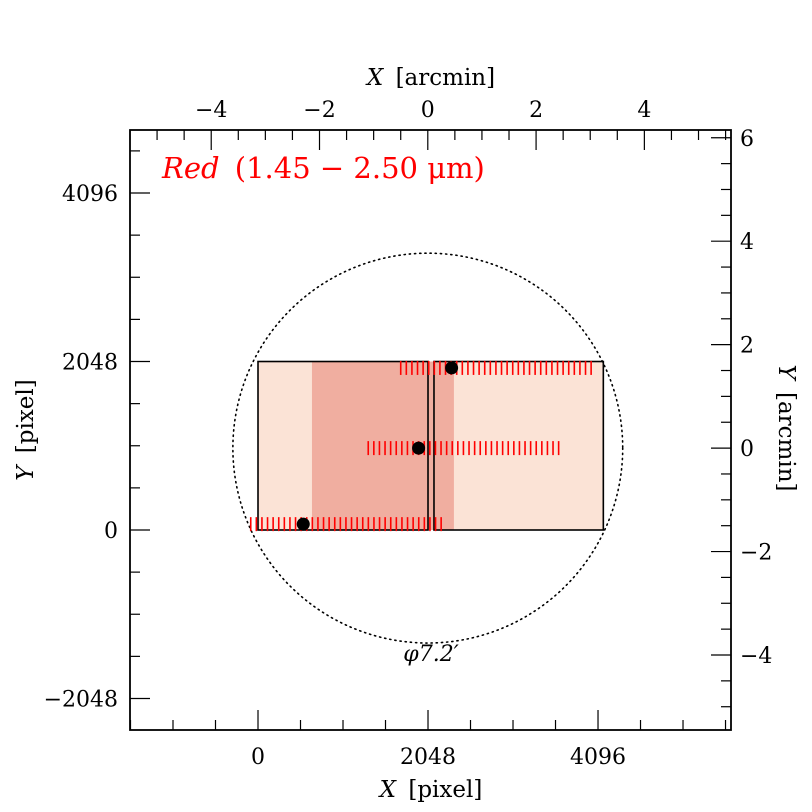  I want to click on y-left-var: Y, so click(26, 472).